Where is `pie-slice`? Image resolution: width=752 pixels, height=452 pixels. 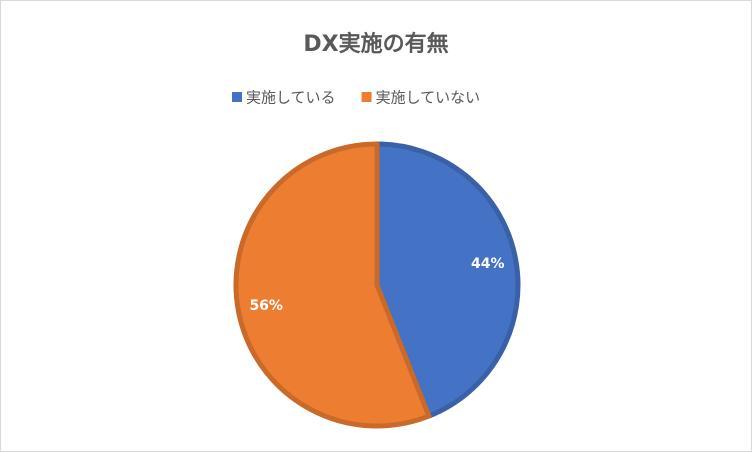
pie-slice is located at coordinates (447, 280).